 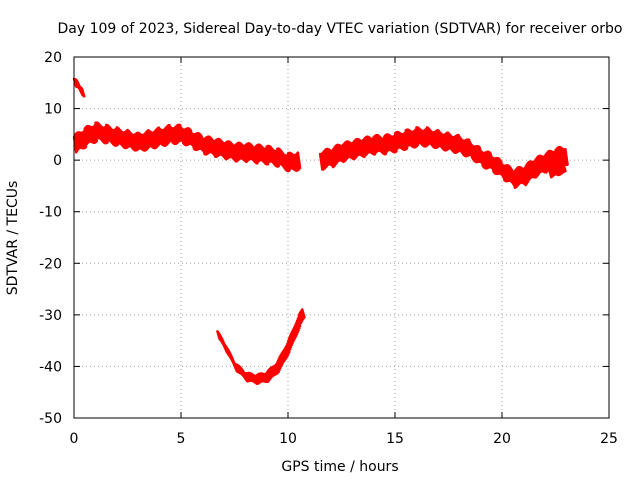 What do you see at coordinates (502, 439) in the screenshot?
I see `x-tick-label: 20` at bounding box center [502, 439].